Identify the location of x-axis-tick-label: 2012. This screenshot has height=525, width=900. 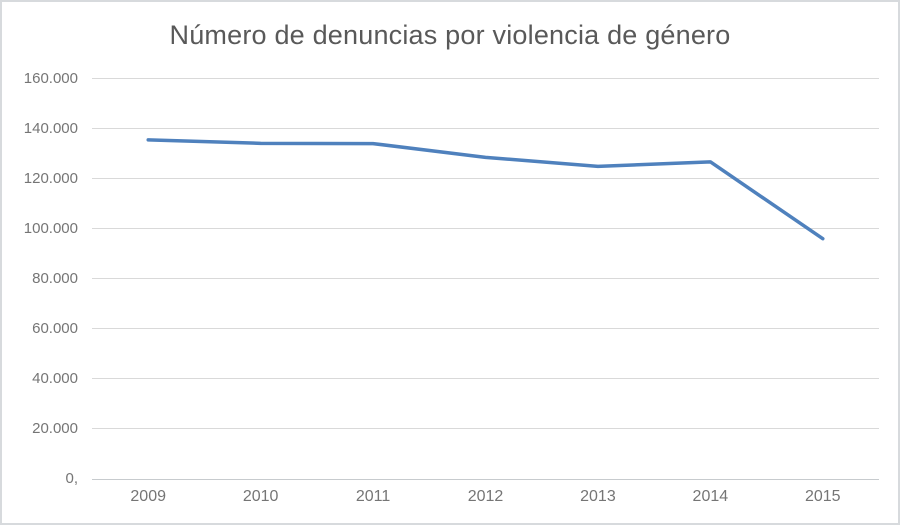
(485, 496).